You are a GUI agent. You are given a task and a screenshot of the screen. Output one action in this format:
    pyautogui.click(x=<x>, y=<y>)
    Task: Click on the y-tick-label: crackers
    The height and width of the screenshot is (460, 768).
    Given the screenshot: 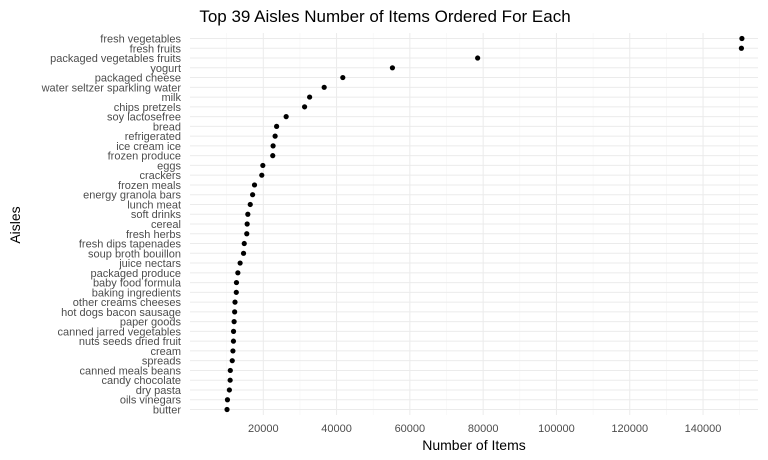 What is the action you would take?
    pyautogui.click(x=160, y=176)
    